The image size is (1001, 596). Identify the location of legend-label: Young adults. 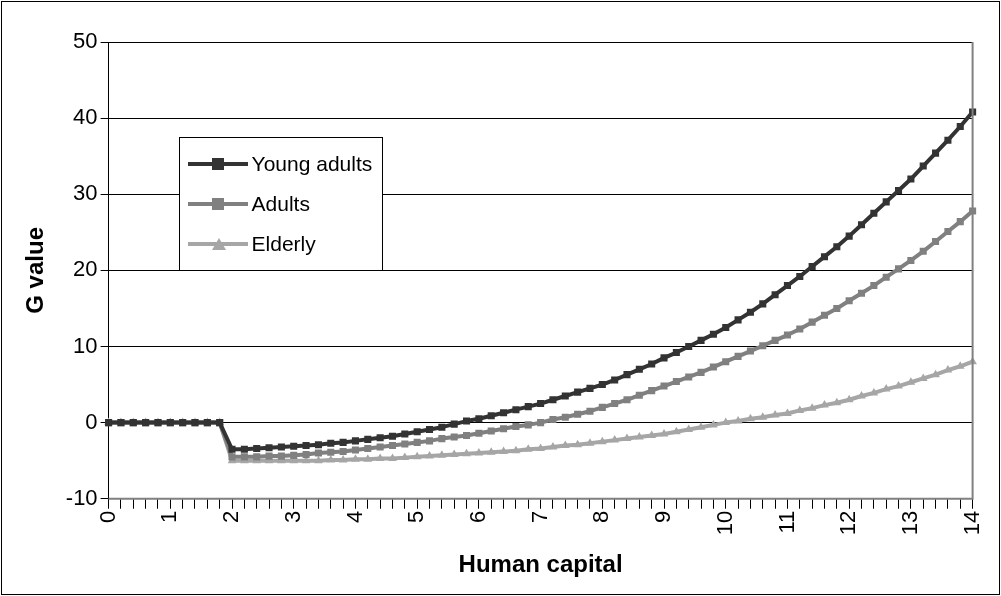
(312, 164).